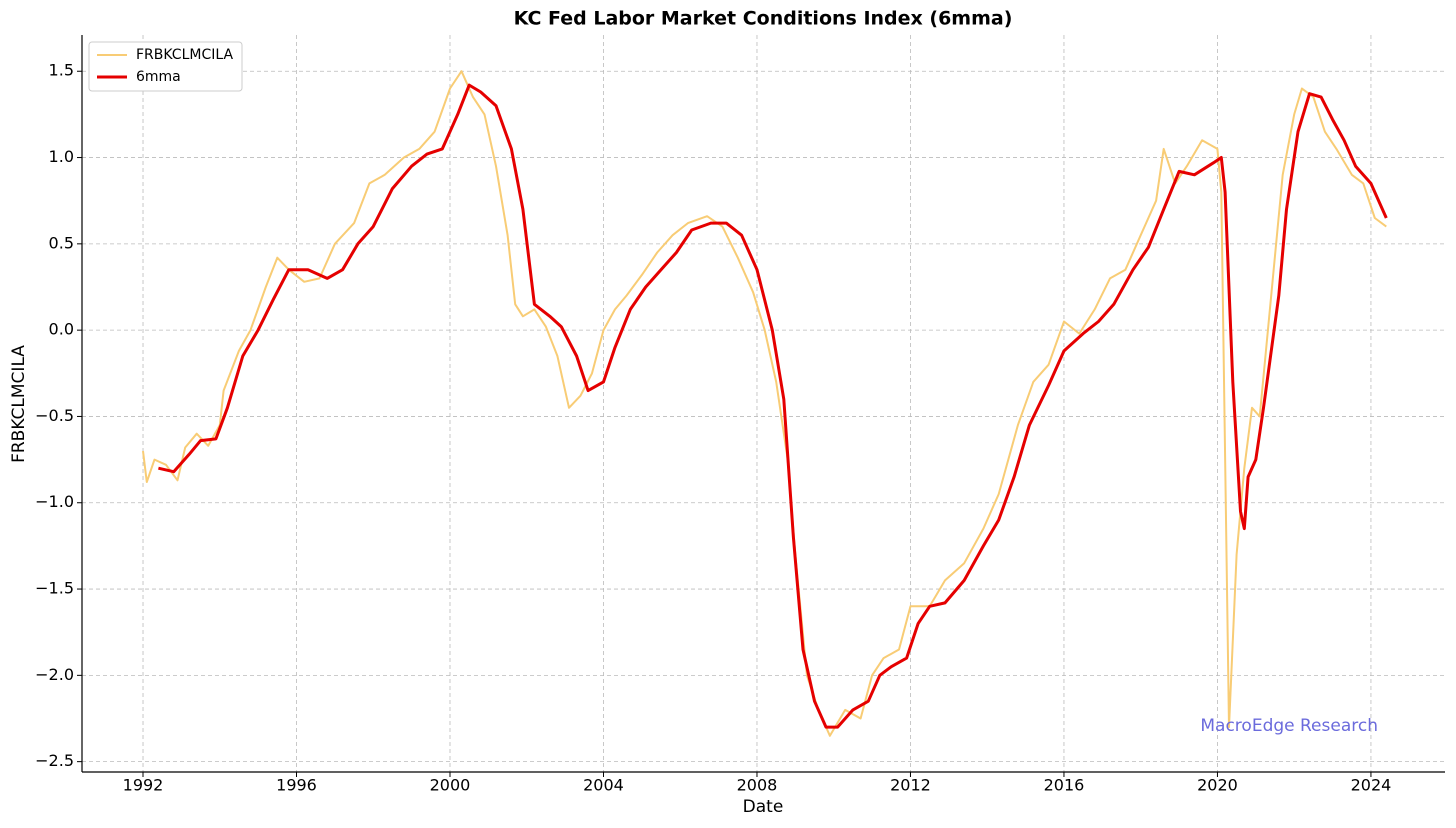 Image resolution: width=1456 pixels, height=828 pixels. I want to click on y-tick-label: −1.5, so click(54, 588).